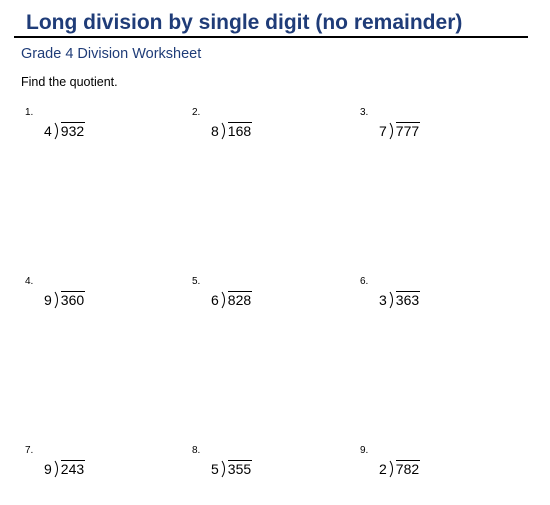  Describe the element at coordinates (73, 299) in the screenshot. I see `dividend: 360` at that location.